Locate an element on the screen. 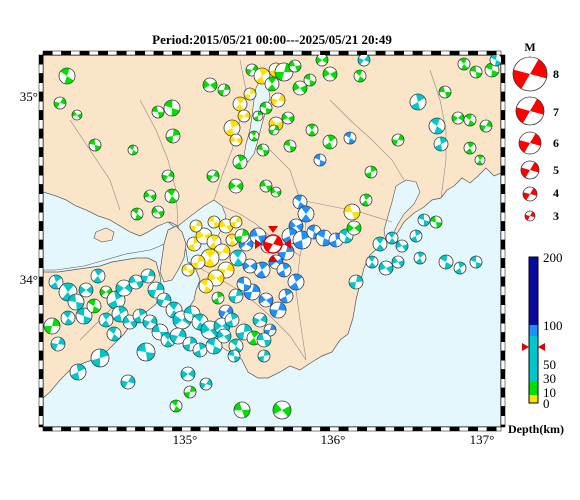 The height and width of the screenshot is (500, 580). depth-scale-frame is located at coordinates (533, 330).